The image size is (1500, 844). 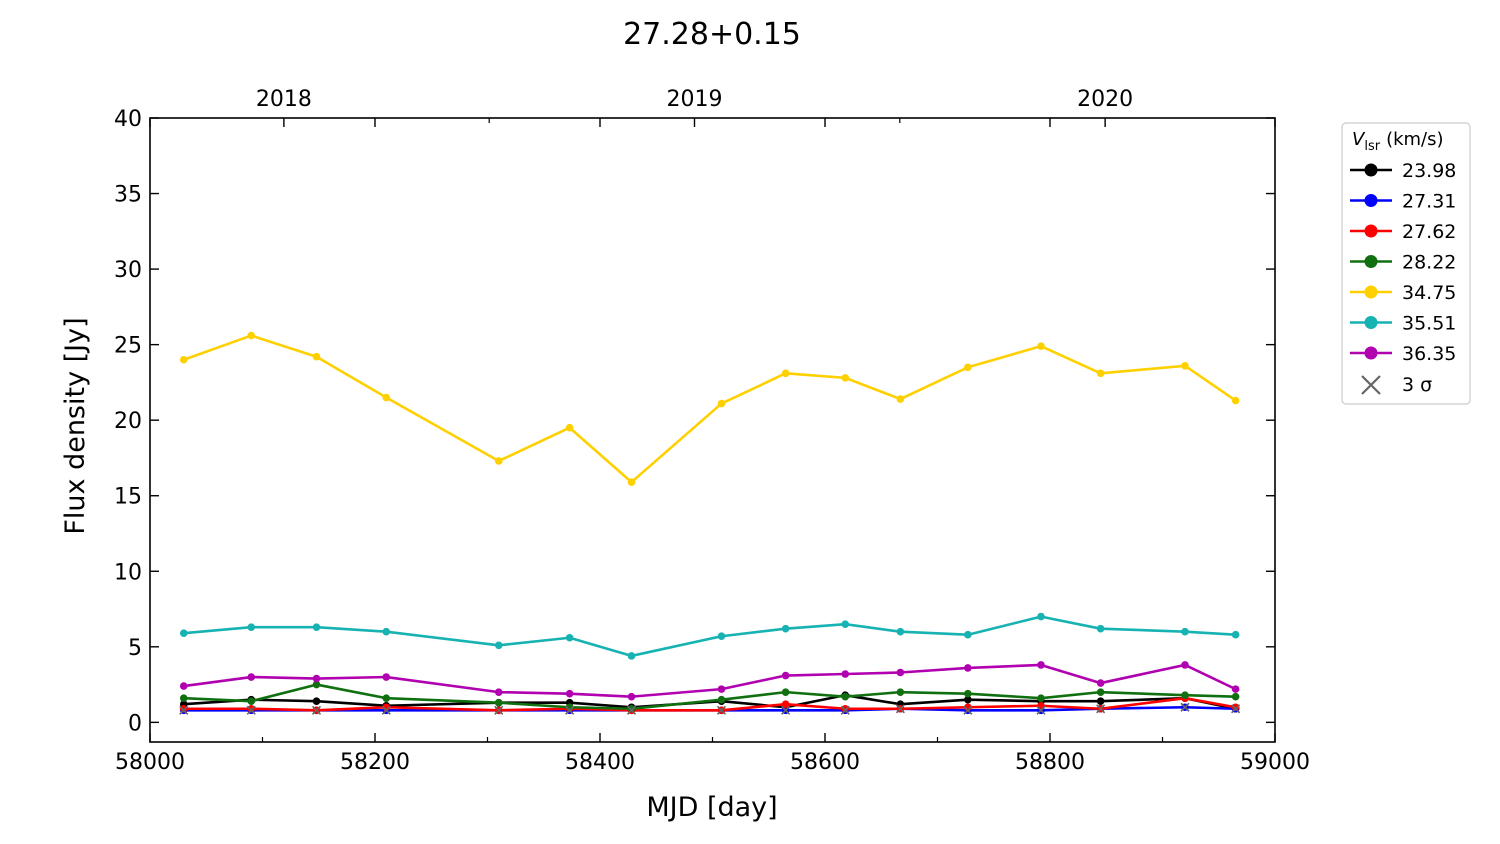 What do you see at coordinates (825, 762) in the screenshot?
I see `x-tick-label: 58600` at bounding box center [825, 762].